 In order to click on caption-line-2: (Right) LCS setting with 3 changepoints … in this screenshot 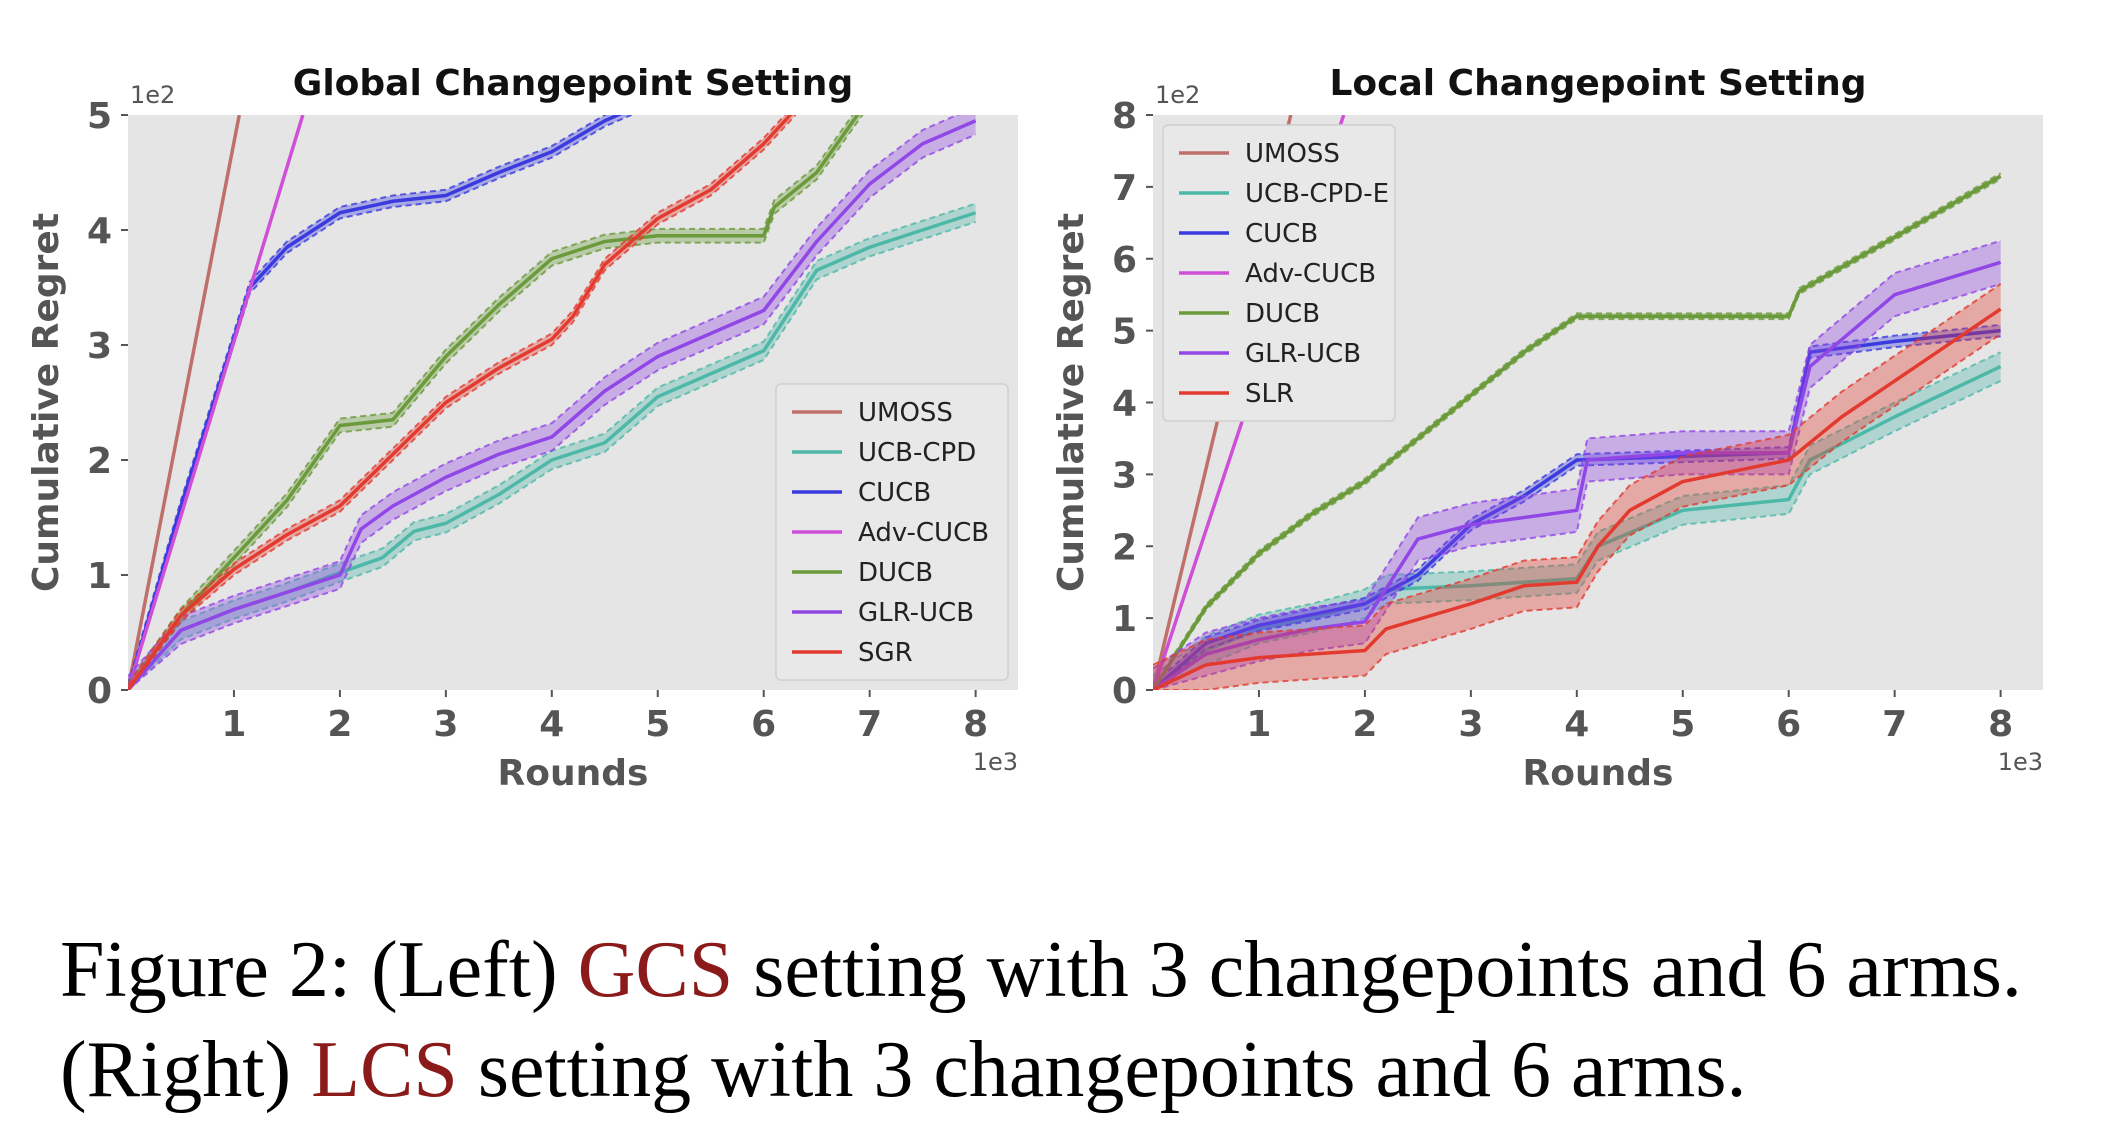, I will do `click(1070, 1070)`.